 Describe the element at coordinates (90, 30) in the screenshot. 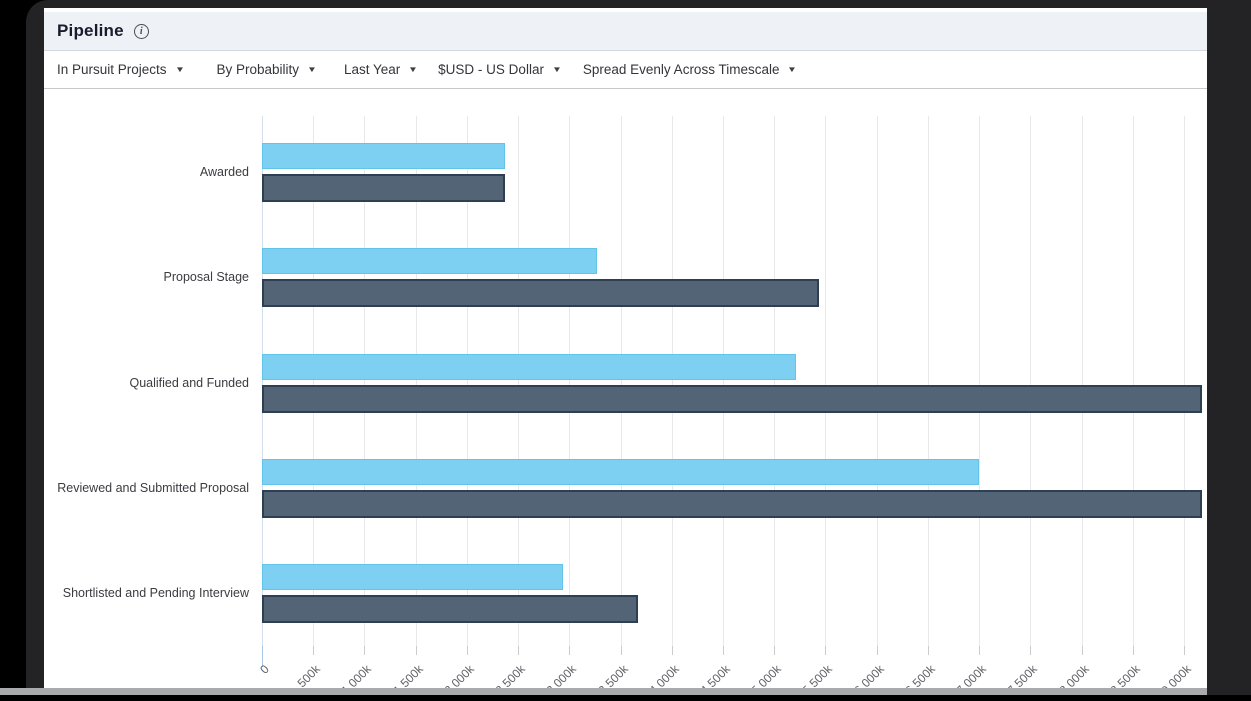

I see `page-title: Pipeline` at that location.